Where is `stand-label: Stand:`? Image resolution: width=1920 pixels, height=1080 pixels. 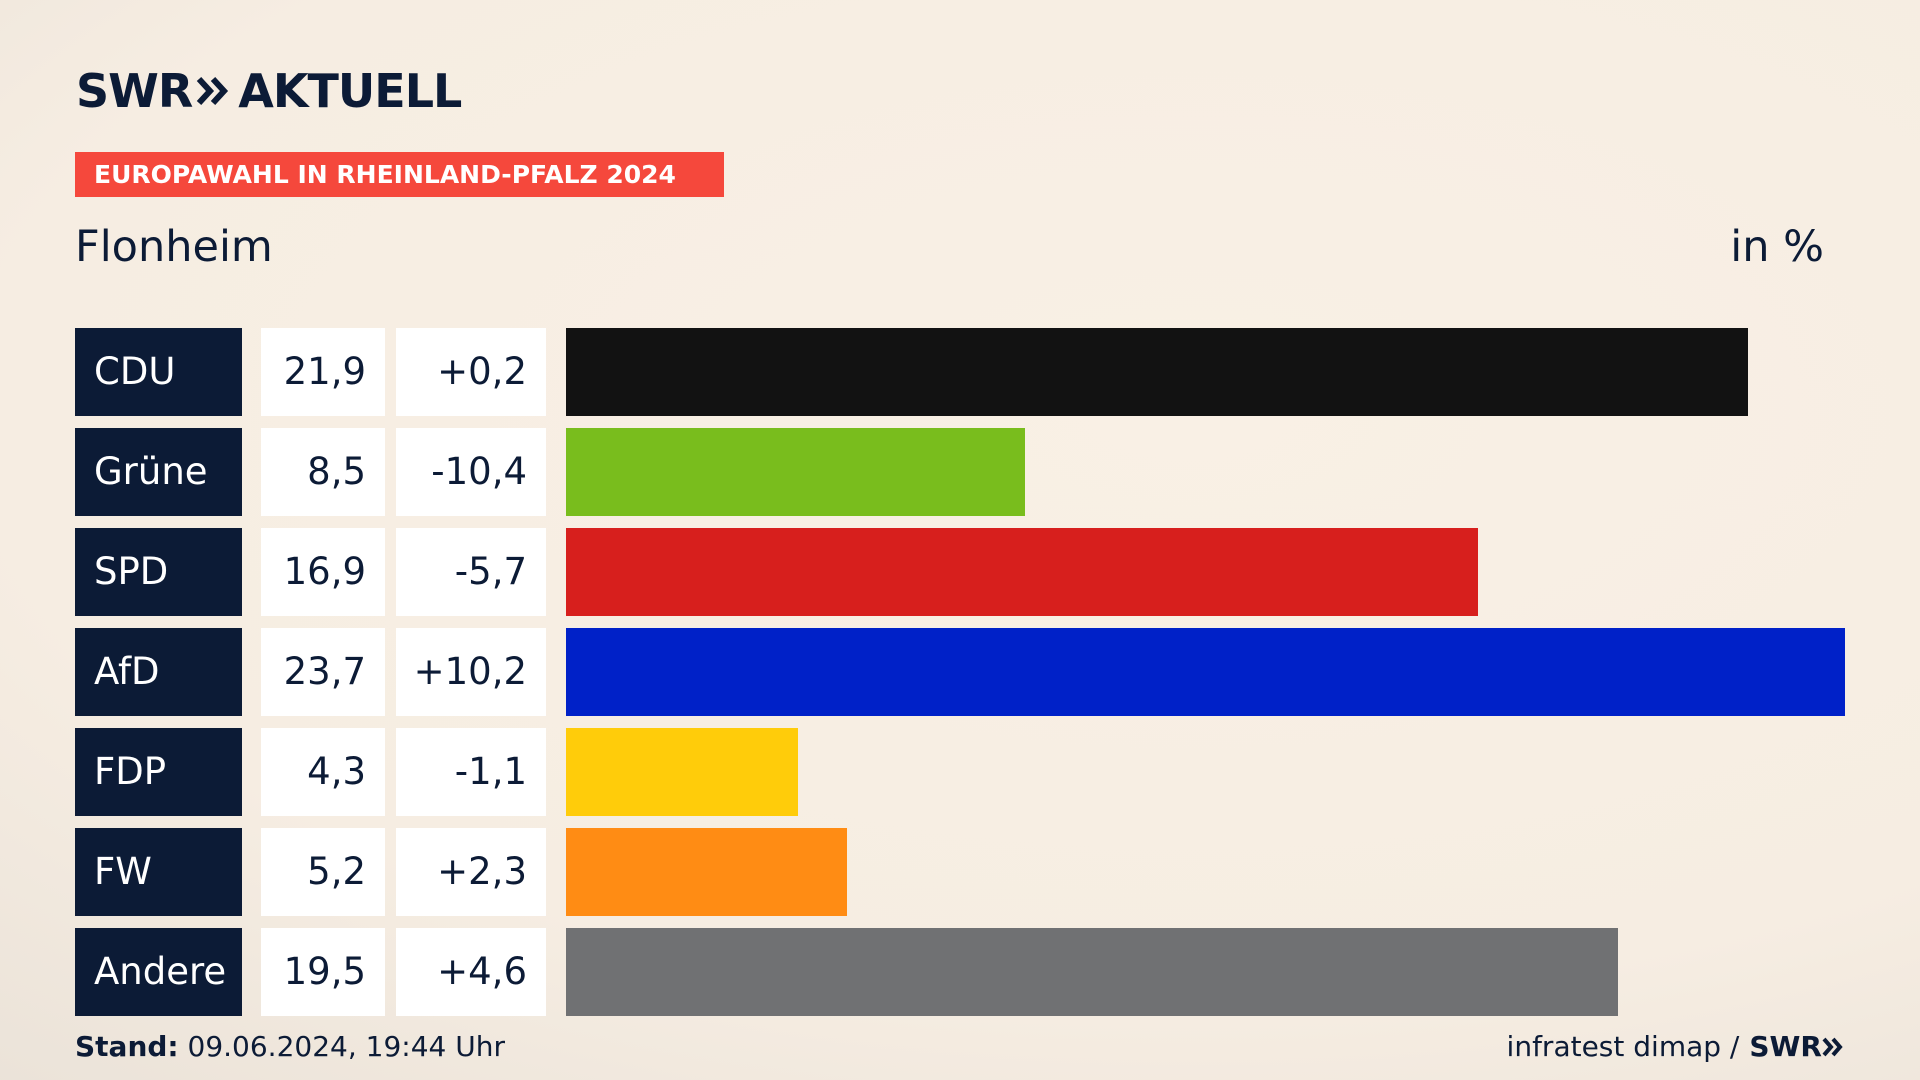 stand-label: Stand: is located at coordinates (127, 1046).